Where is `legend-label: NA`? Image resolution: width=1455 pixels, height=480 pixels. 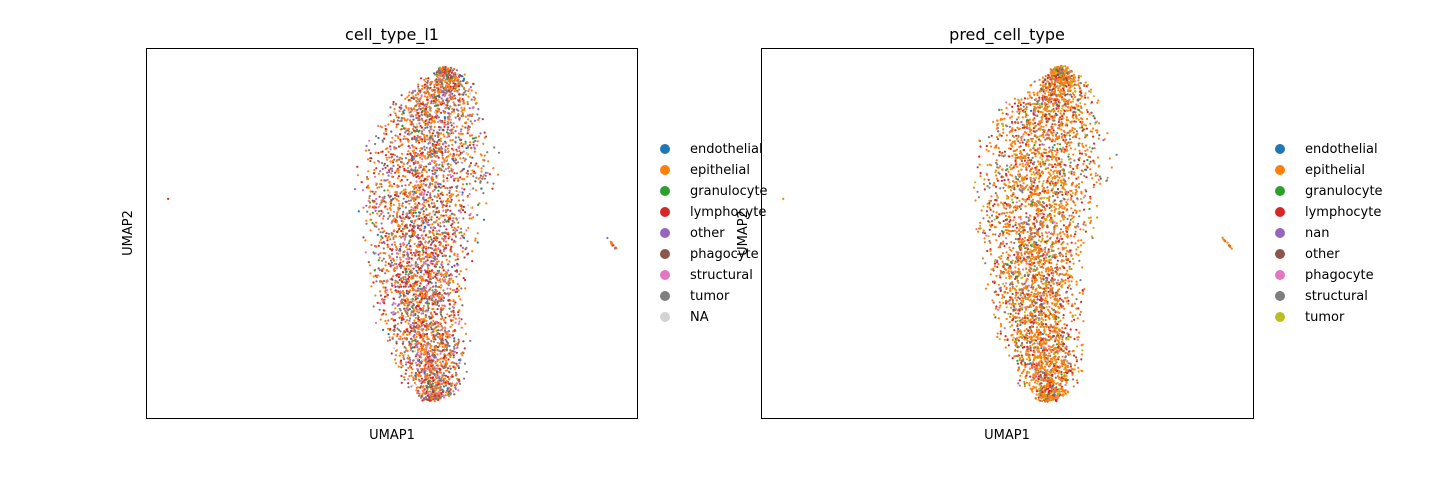
legend-label: NA is located at coordinates (699, 317).